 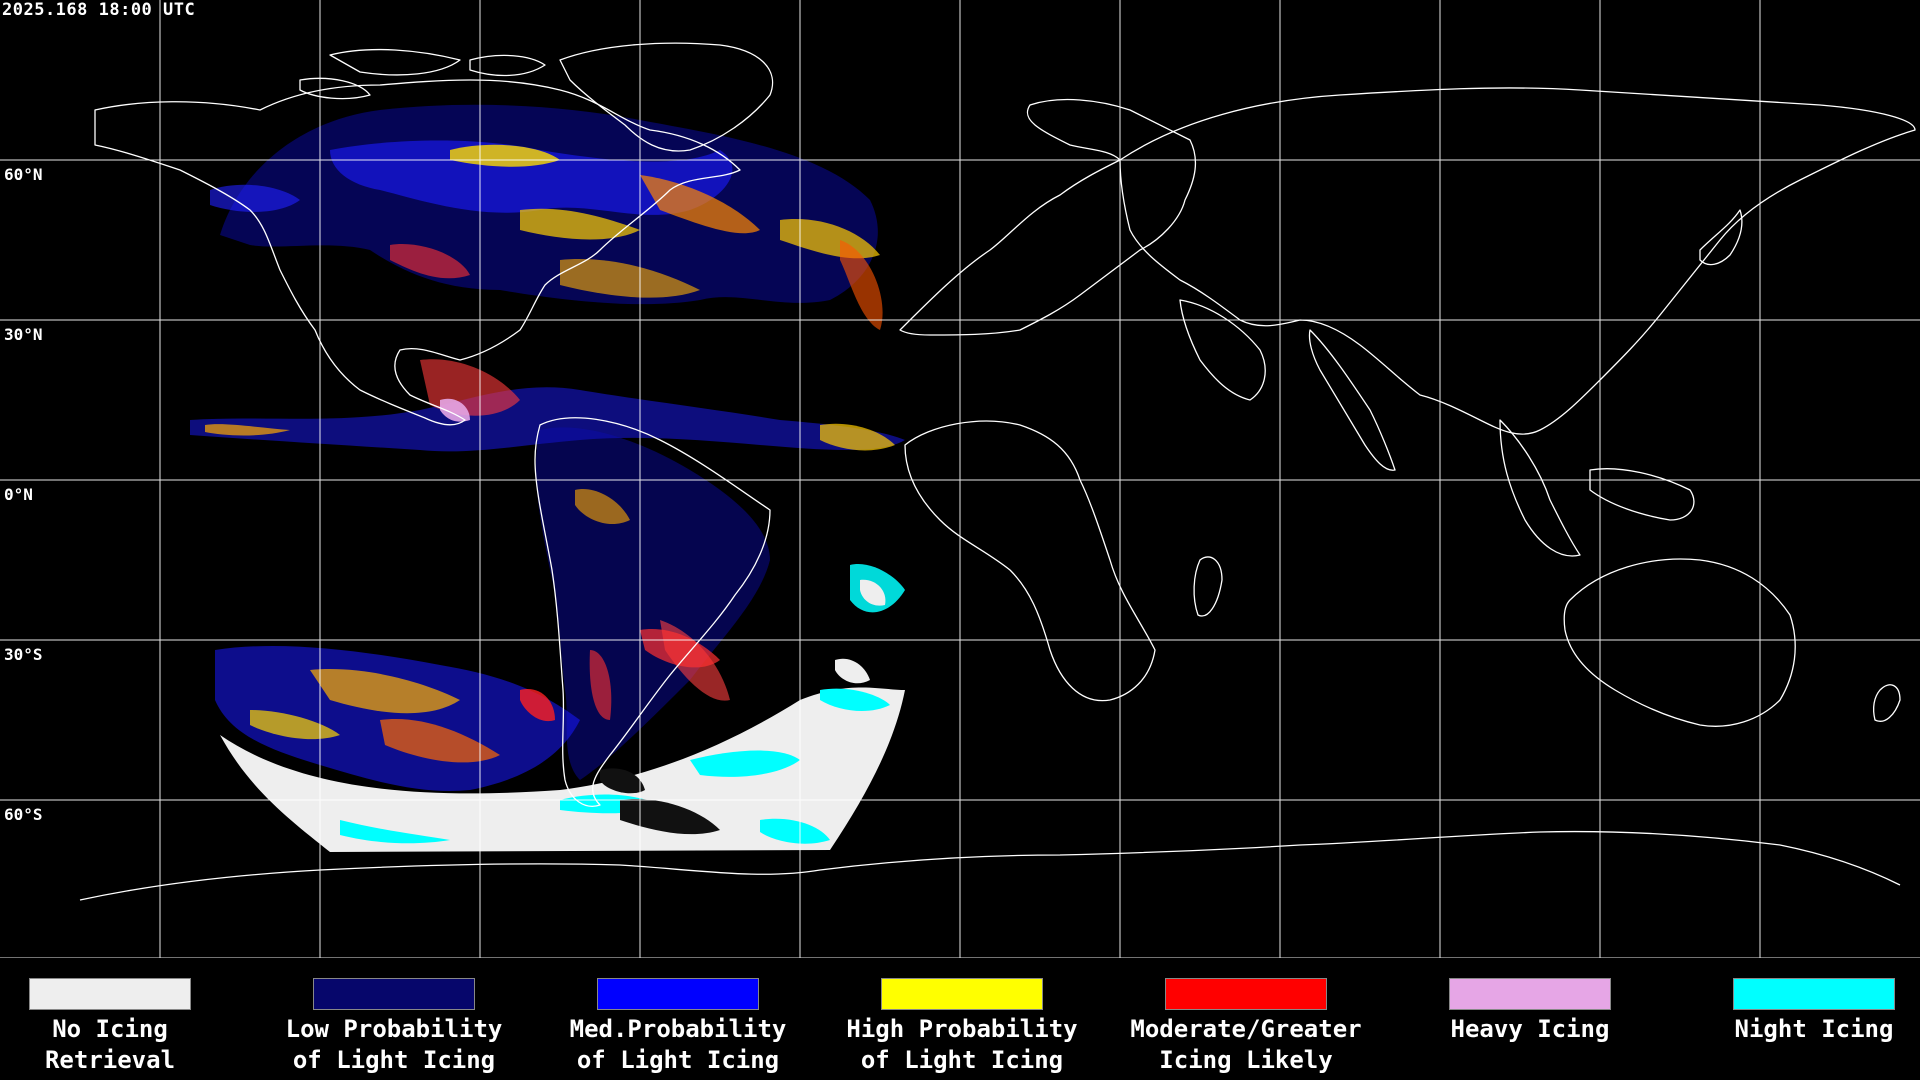 I want to click on lat-label-60n: 60°N, so click(x=23, y=174).